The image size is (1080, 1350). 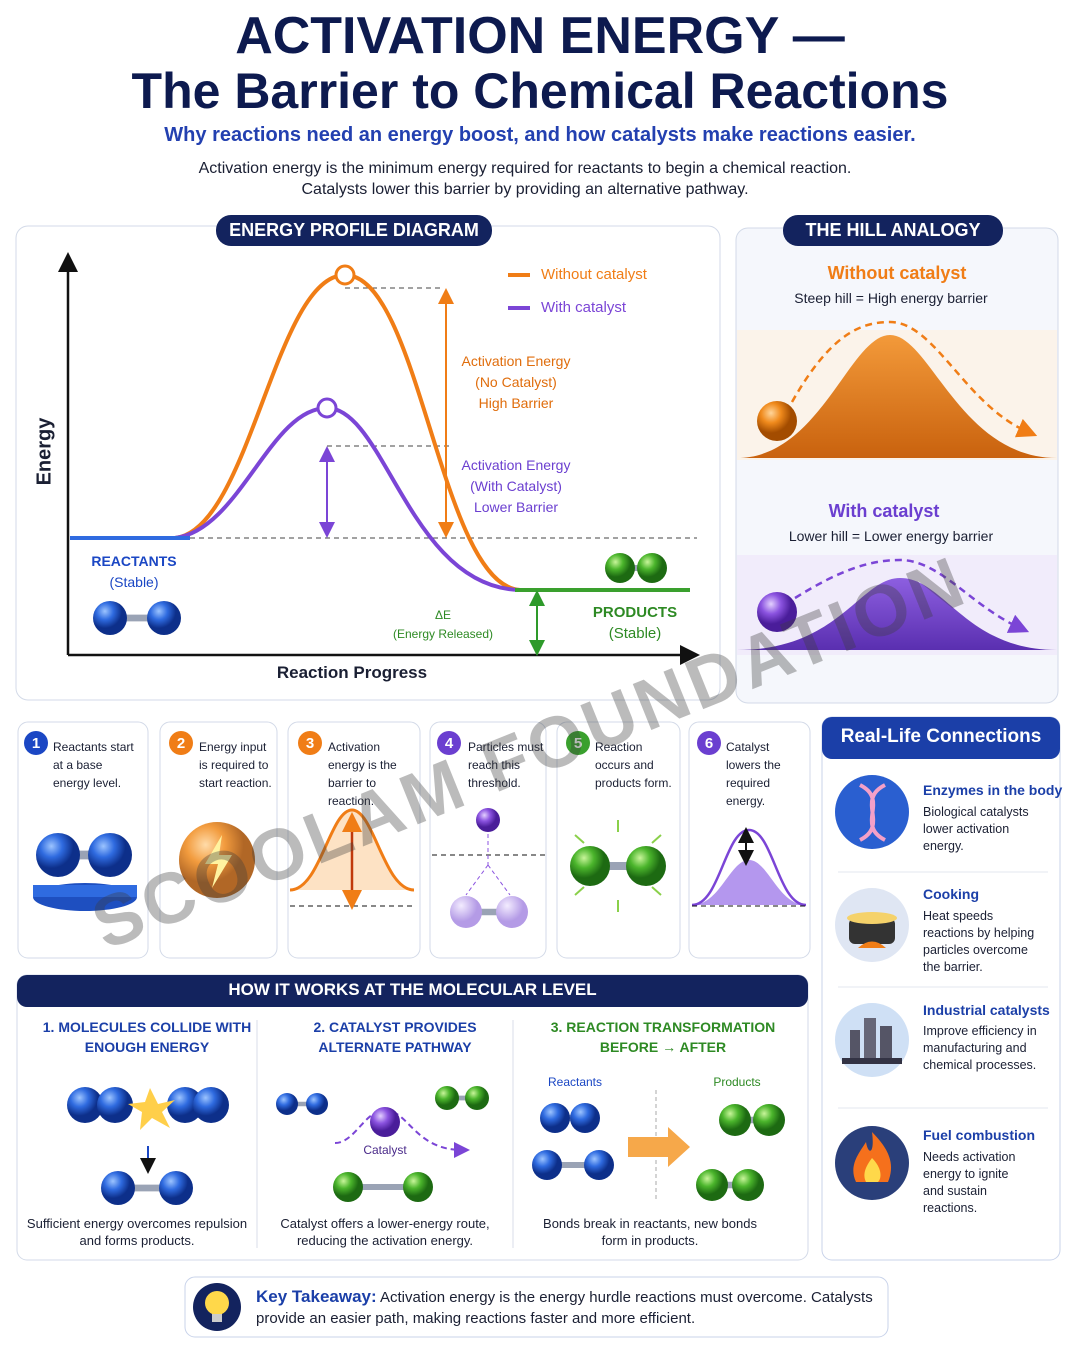 What do you see at coordinates (872, 987) in the screenshot?
I see `real-life-icons` at bounding box center [872, 987].